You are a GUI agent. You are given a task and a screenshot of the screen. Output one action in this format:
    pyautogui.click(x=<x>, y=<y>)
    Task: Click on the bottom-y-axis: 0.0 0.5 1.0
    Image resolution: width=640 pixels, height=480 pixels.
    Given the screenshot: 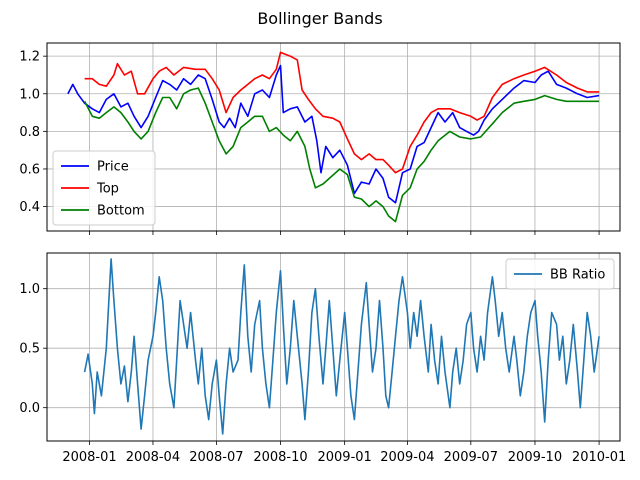 What is the action you would take?
    pyautogui.click(x=33, y=349)
    